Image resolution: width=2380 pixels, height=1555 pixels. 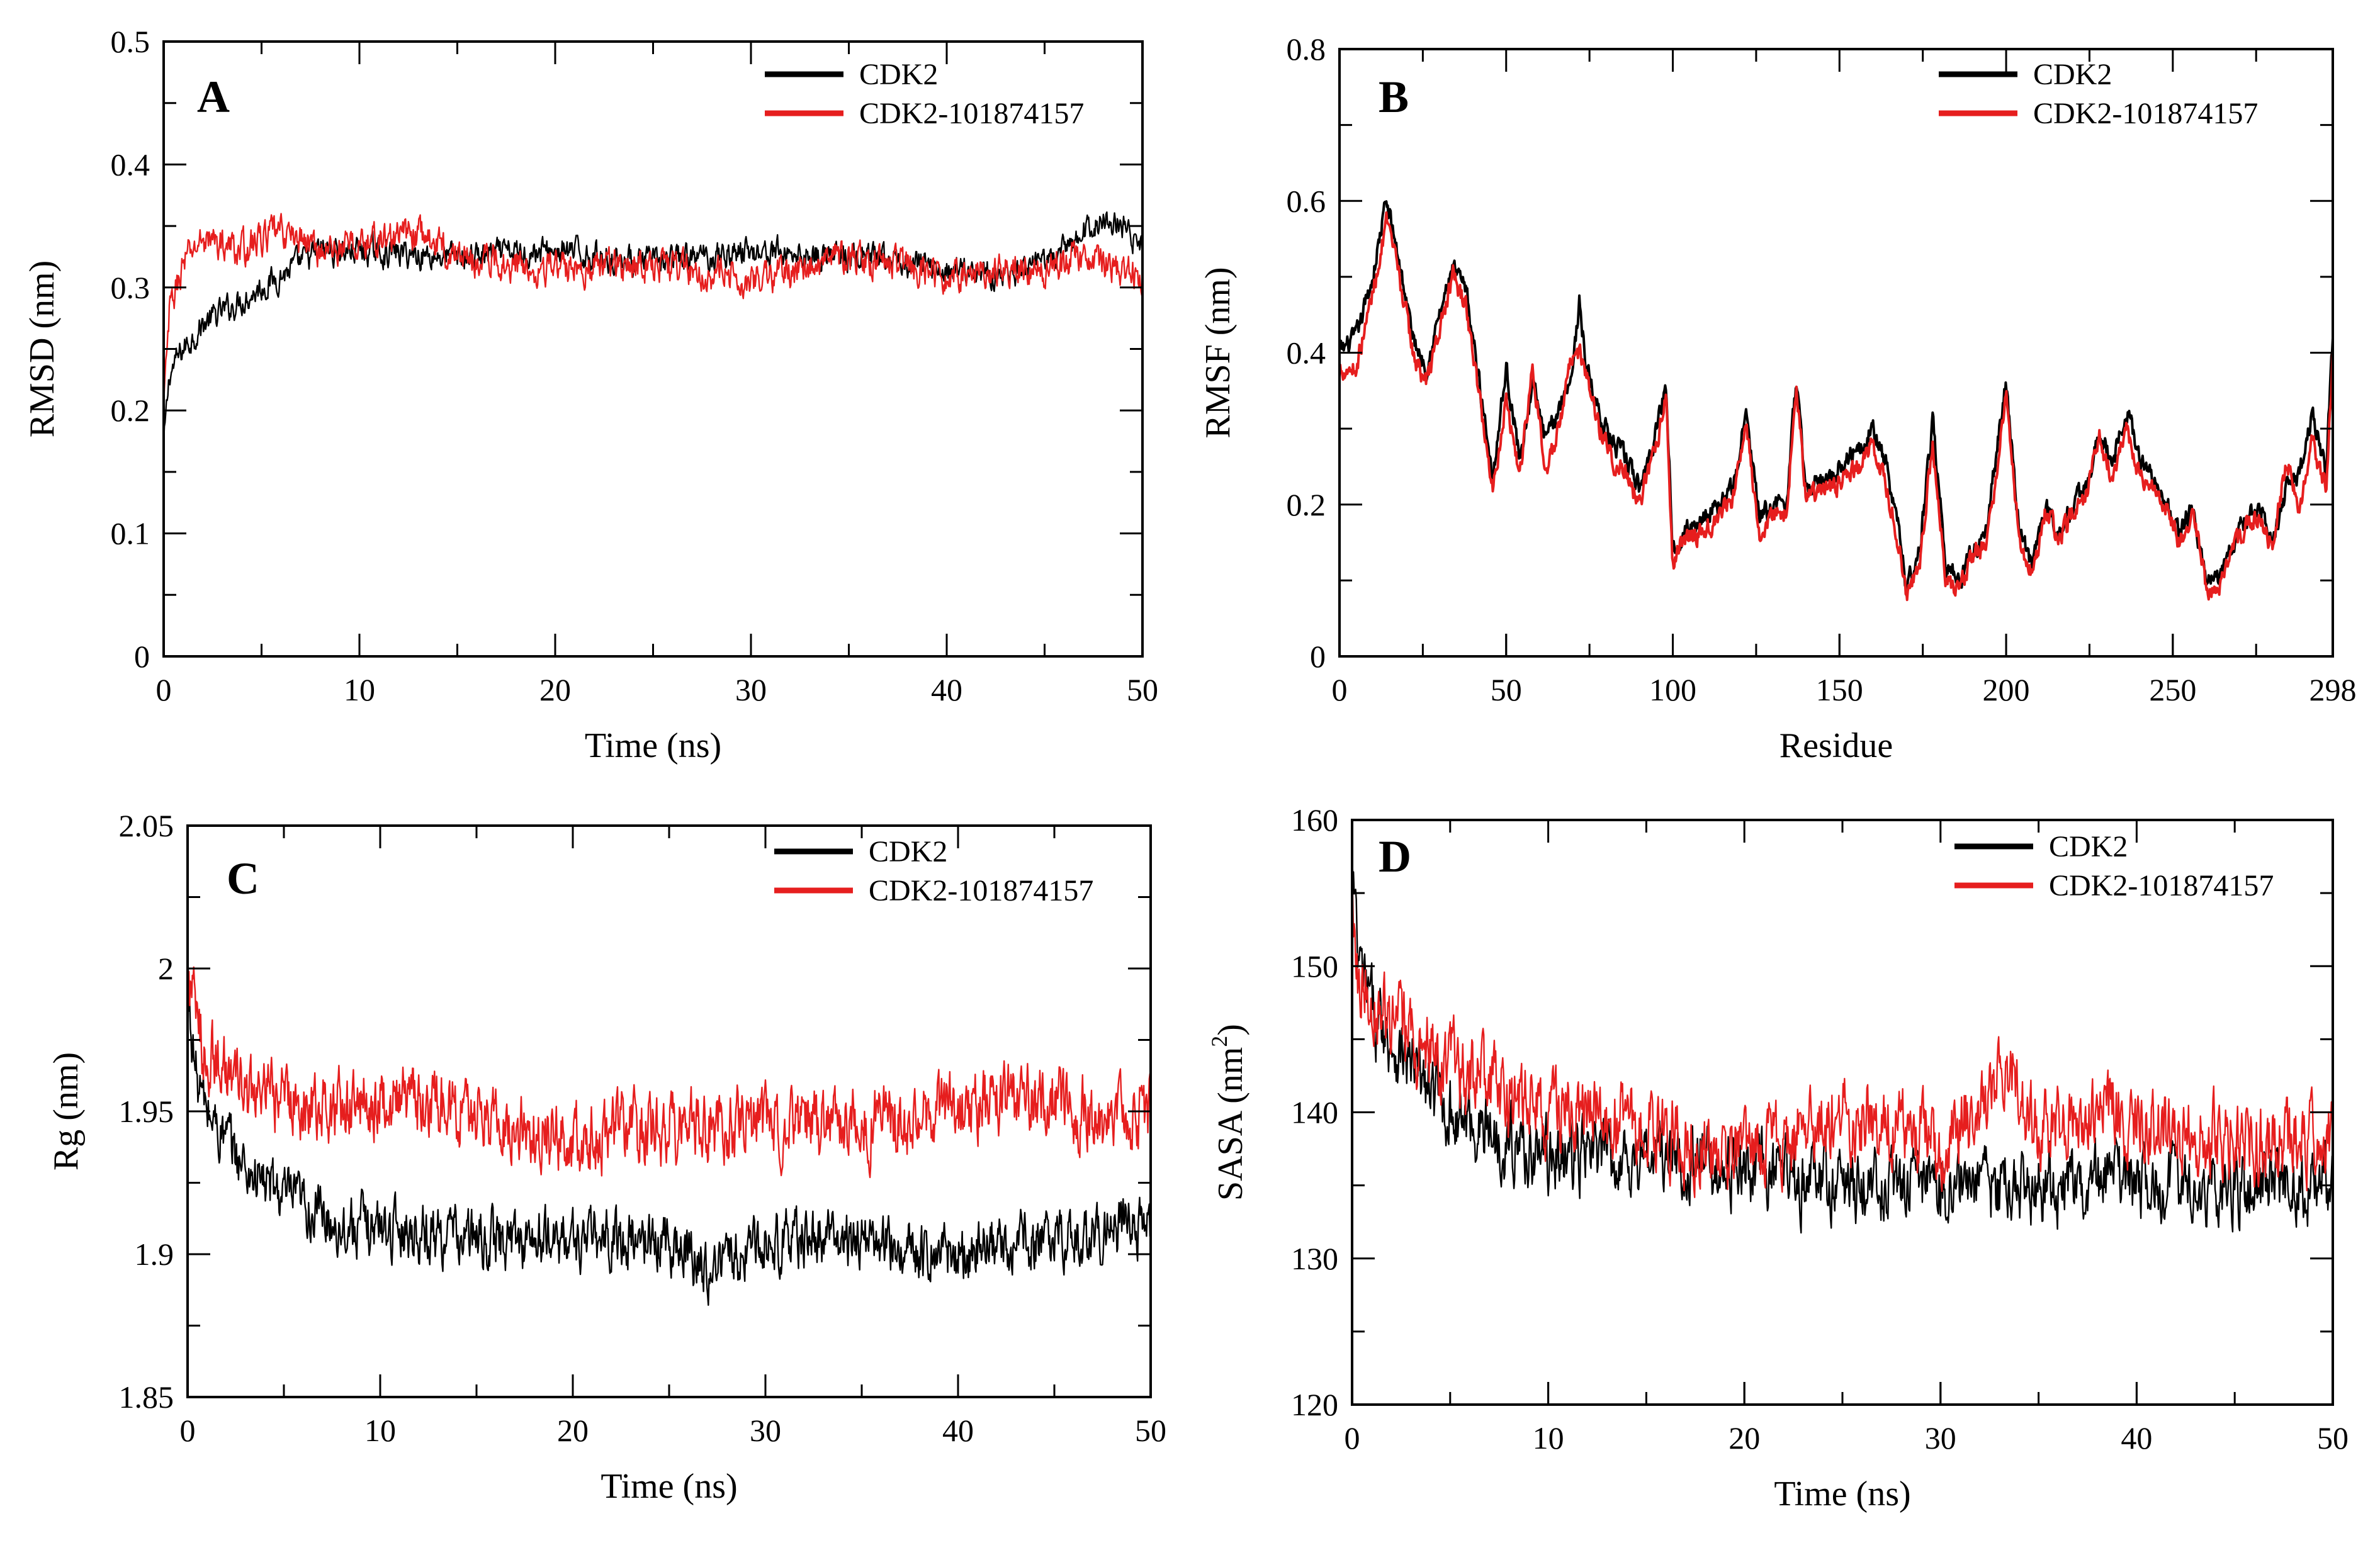 What do you see at coordinates (146, 1111) in the screenshot?
I see `y-tick-label: 1.95` at bounding box center [146, 1111].